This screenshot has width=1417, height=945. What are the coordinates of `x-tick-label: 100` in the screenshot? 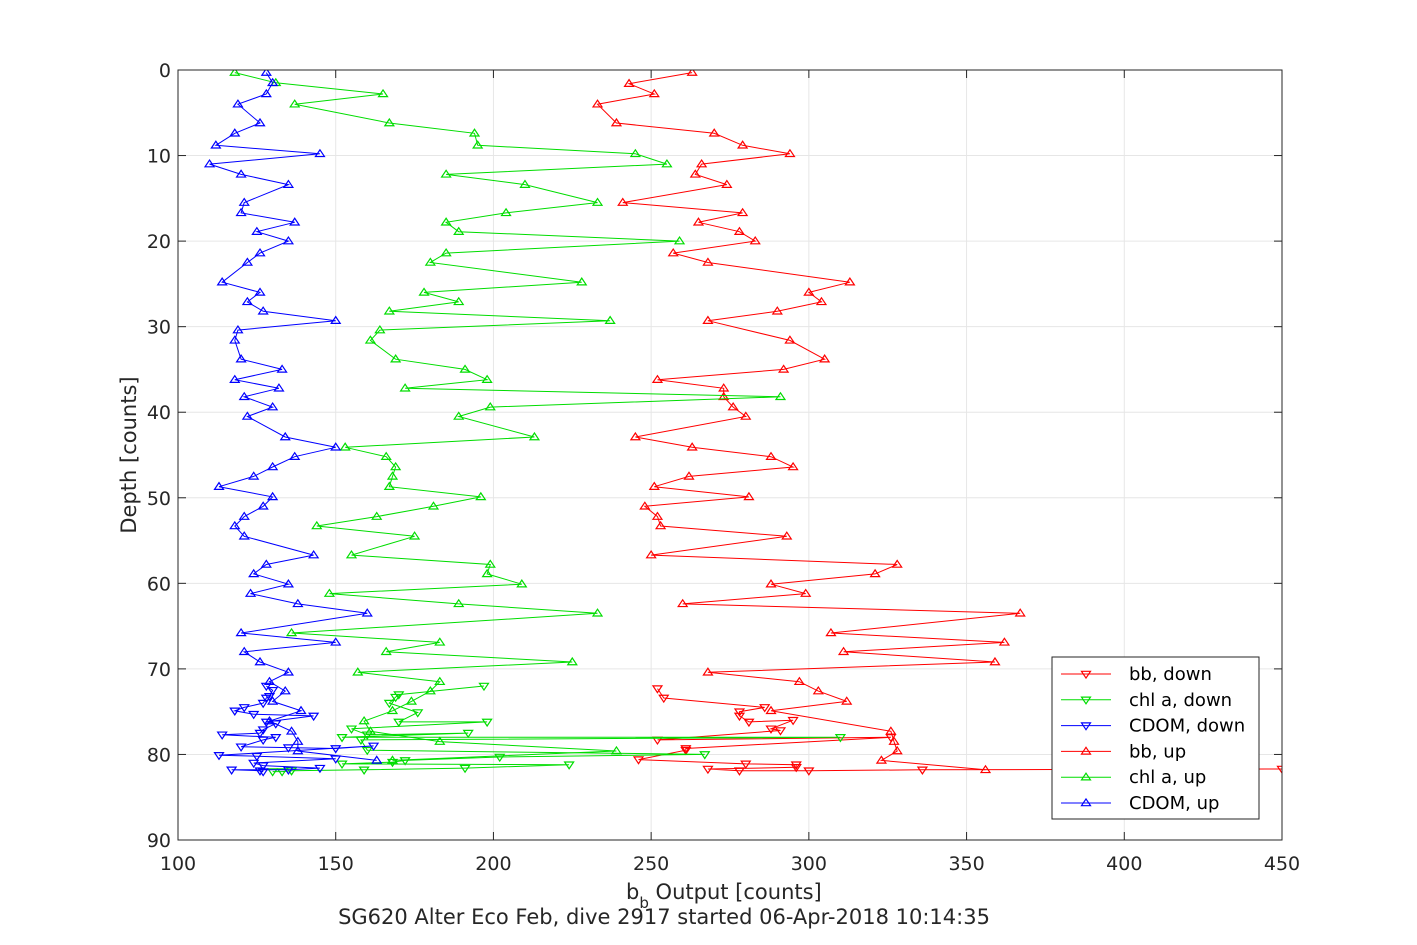 It's located at (178, 864).